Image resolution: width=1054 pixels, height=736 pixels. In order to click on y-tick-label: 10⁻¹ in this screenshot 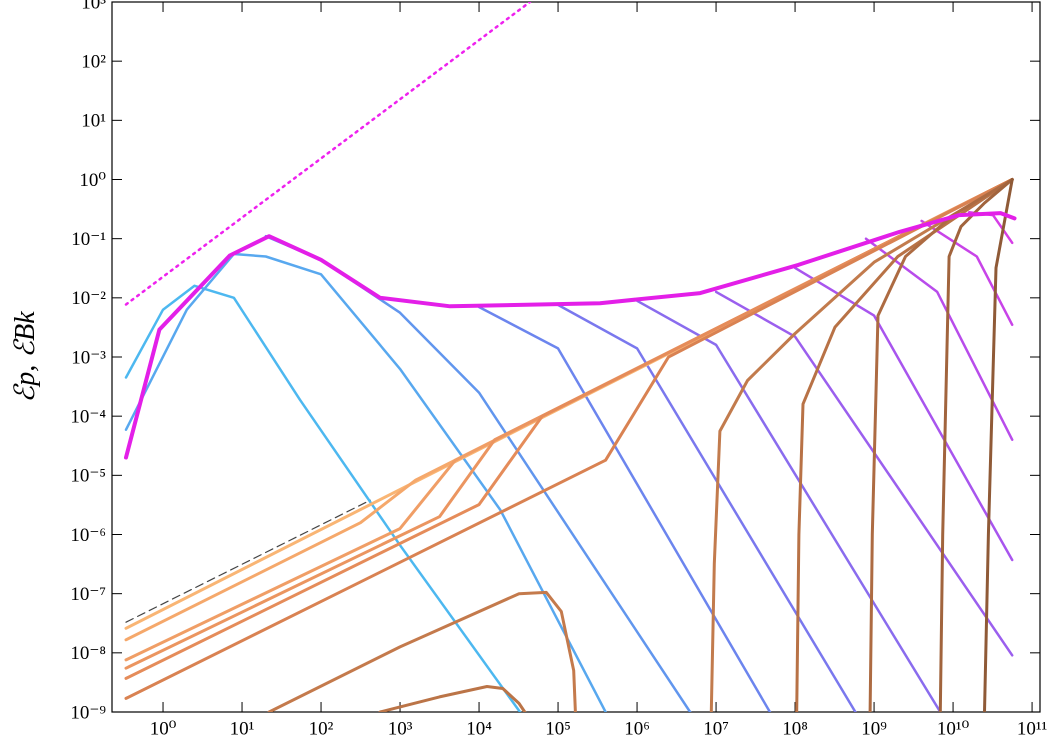, I will do `click(88, 239)`.